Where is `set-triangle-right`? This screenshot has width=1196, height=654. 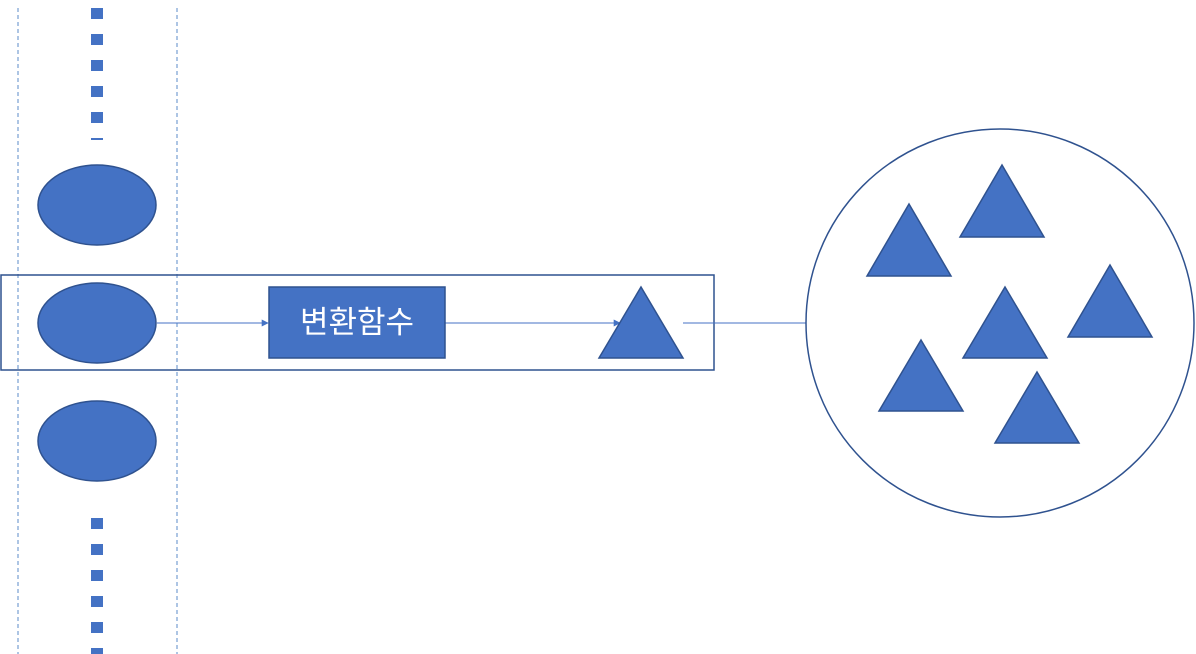 set-triangle-right is located at coordinates (1110, 300).